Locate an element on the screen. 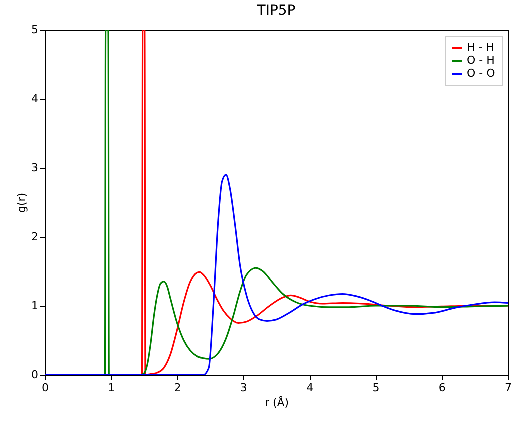 This screenshot has width=514, height=427. y-tick-label: 0 is located at coordinates (35, 375).